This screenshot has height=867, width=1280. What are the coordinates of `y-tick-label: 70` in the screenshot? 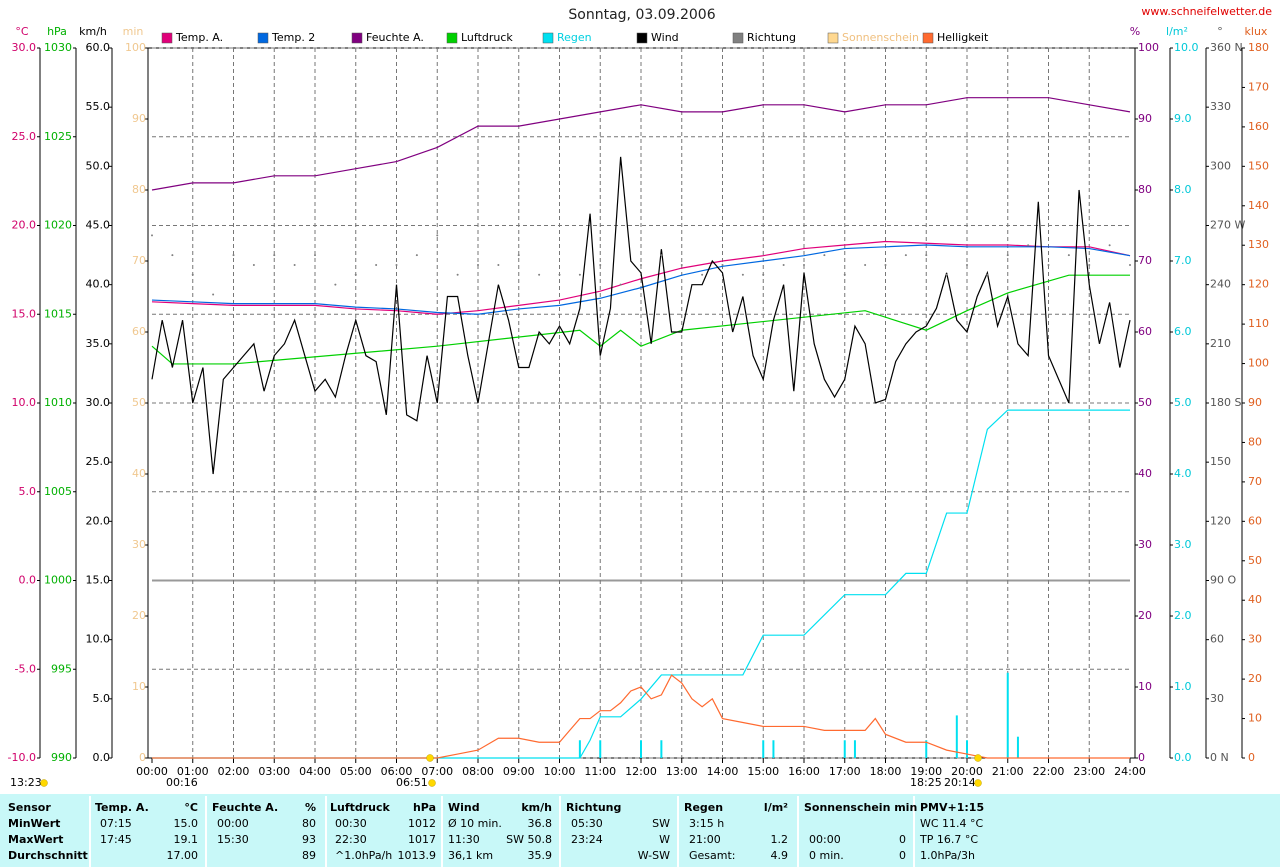 It's located at (1255, 481).